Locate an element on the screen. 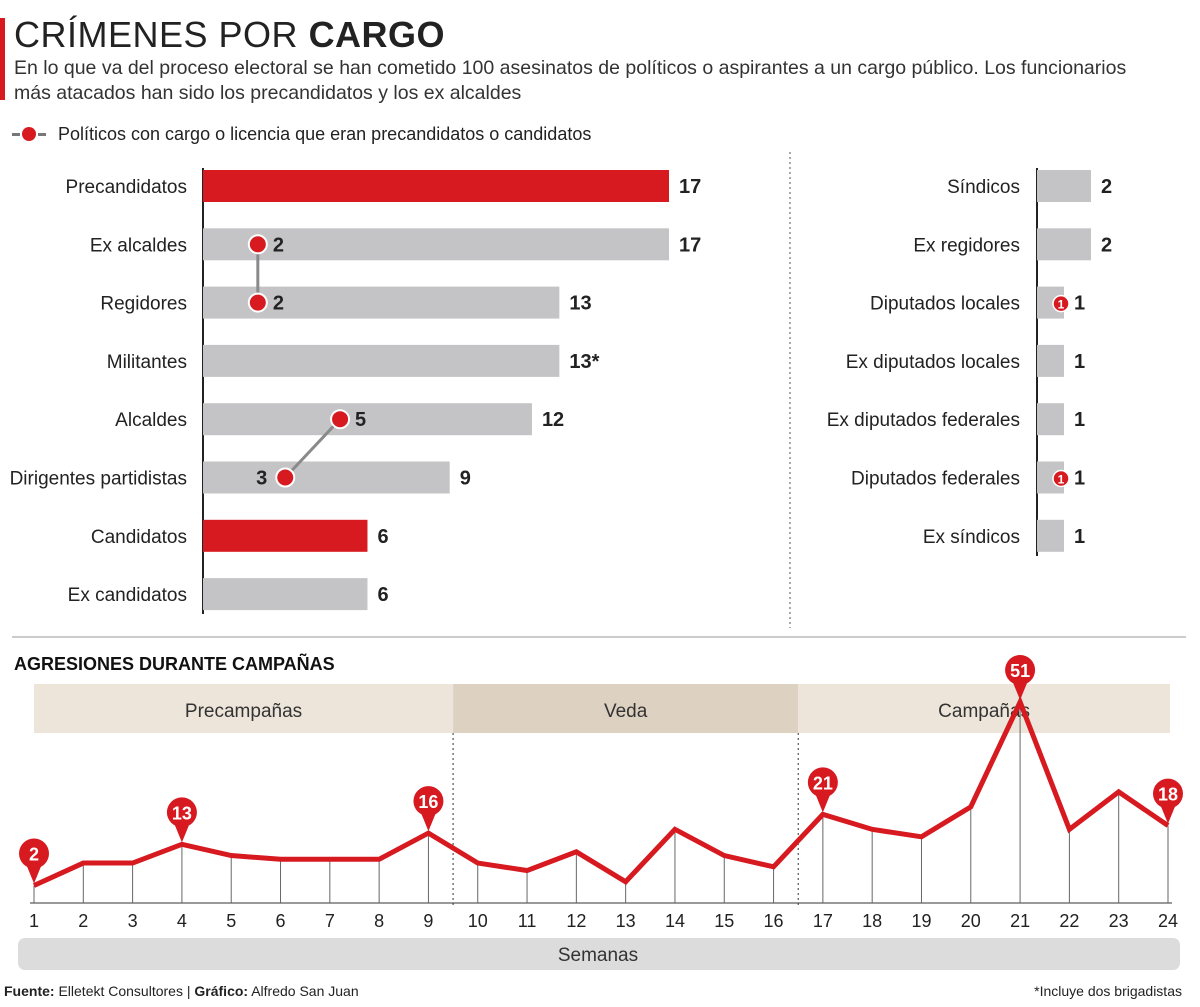  pin-label: 2 is located at coordinates (34, 855).